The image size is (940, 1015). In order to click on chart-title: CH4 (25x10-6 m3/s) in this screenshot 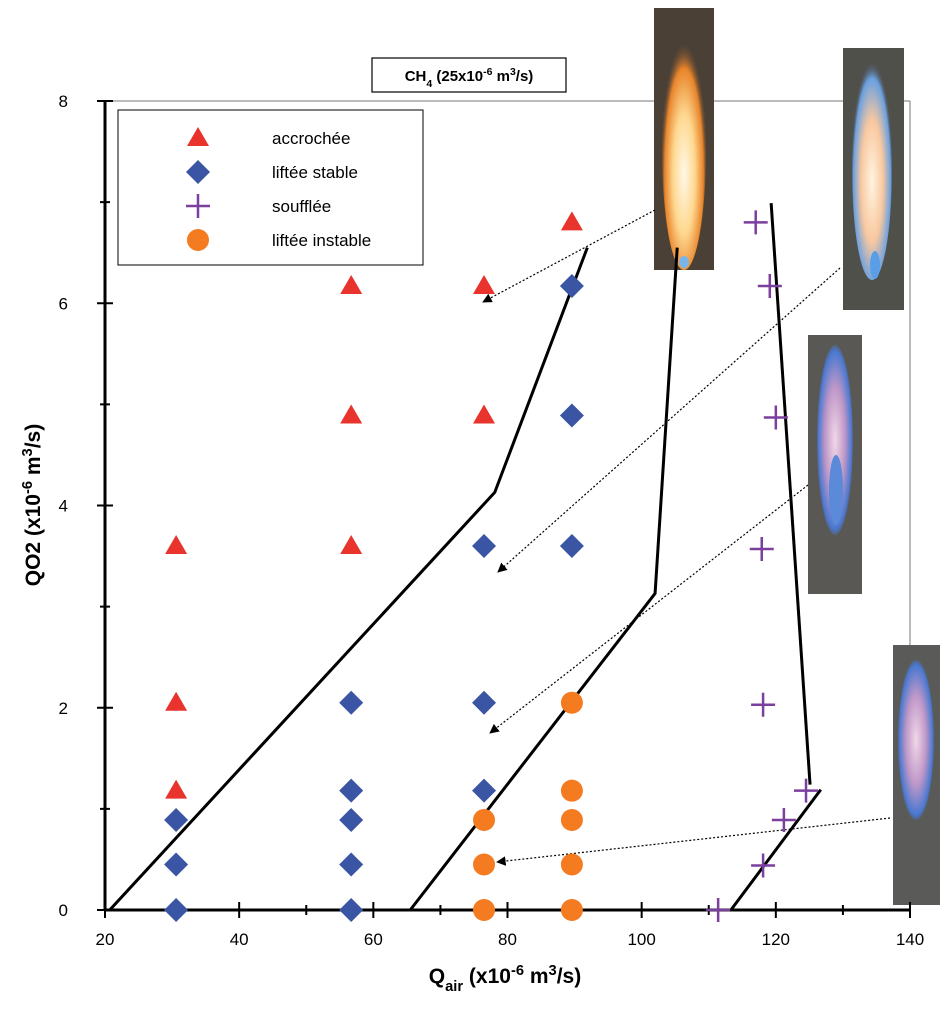, I will do `click(469, 78)`.